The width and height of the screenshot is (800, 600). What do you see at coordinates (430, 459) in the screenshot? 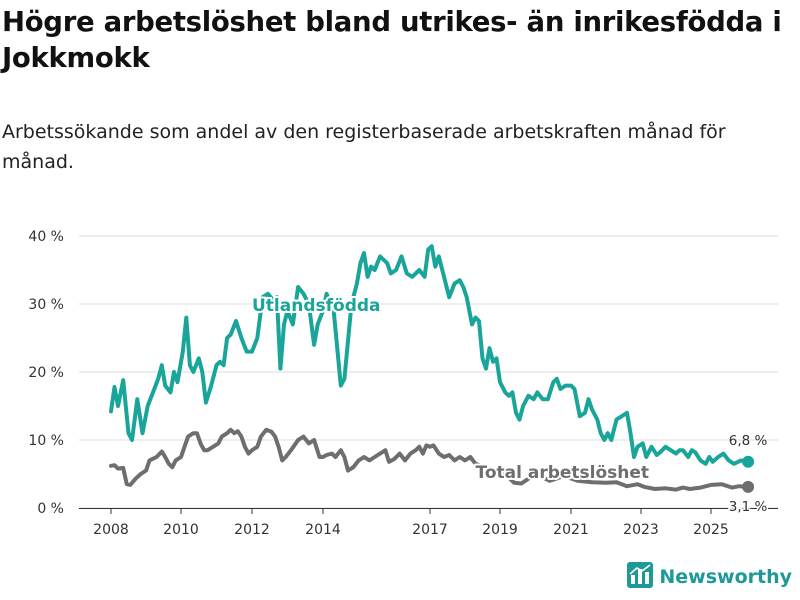
I see `series-line-total` at bounding box center [430, 459].